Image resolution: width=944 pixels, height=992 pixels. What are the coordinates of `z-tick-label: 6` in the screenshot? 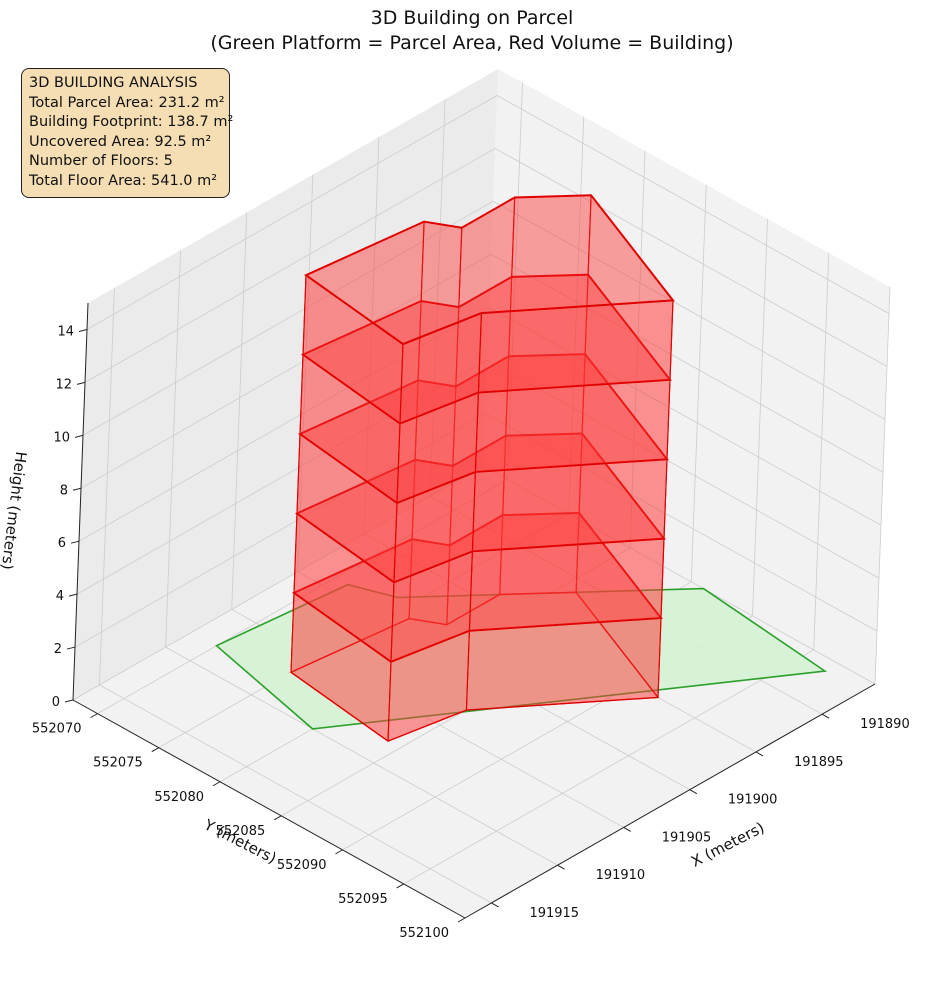 It's located at (62, 543).